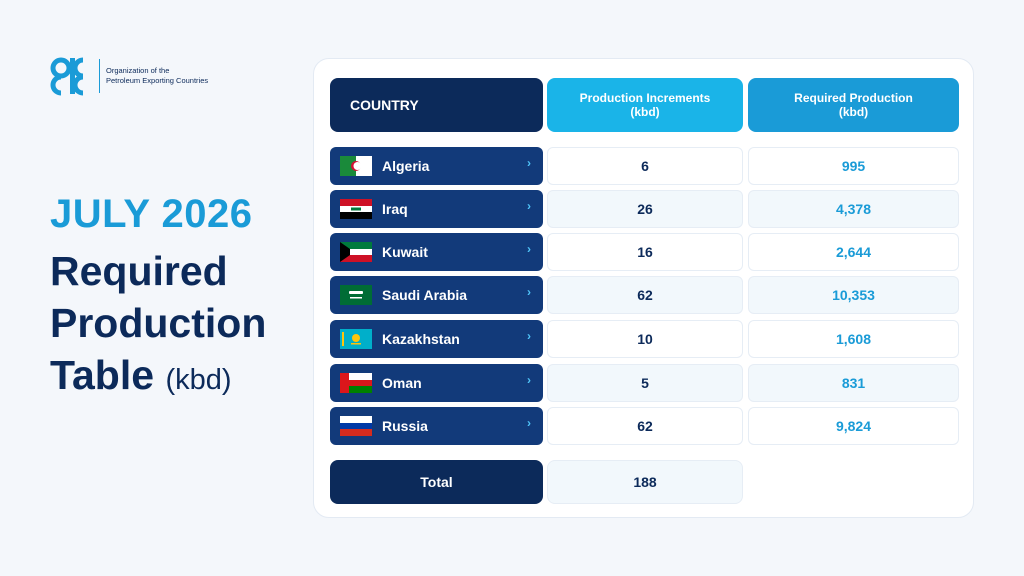  I want to click on country-name: Russia, so click(405, 426).